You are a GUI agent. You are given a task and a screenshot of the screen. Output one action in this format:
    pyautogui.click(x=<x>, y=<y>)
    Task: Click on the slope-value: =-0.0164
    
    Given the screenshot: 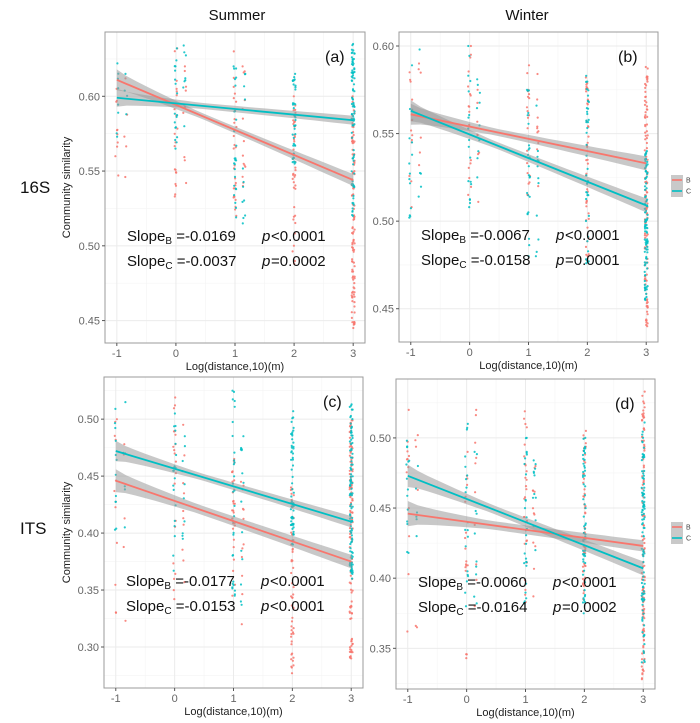 What is the action you would take?
    pyautogui.click(x=496, y=607)
    